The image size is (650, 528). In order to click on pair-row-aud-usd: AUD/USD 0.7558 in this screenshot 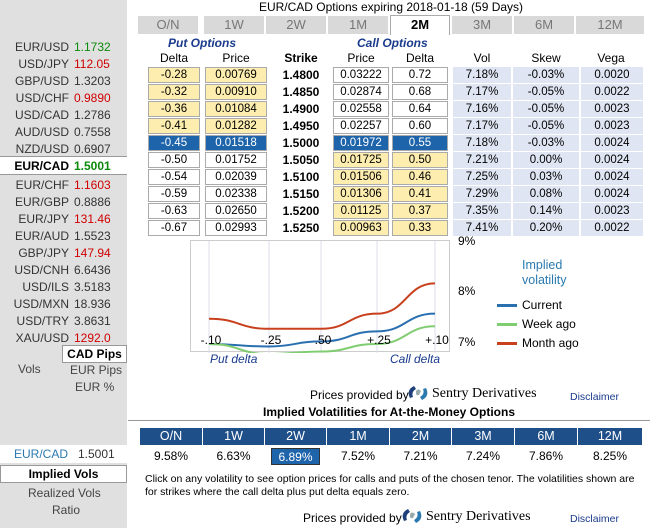, I will do `click(63, 131)`.